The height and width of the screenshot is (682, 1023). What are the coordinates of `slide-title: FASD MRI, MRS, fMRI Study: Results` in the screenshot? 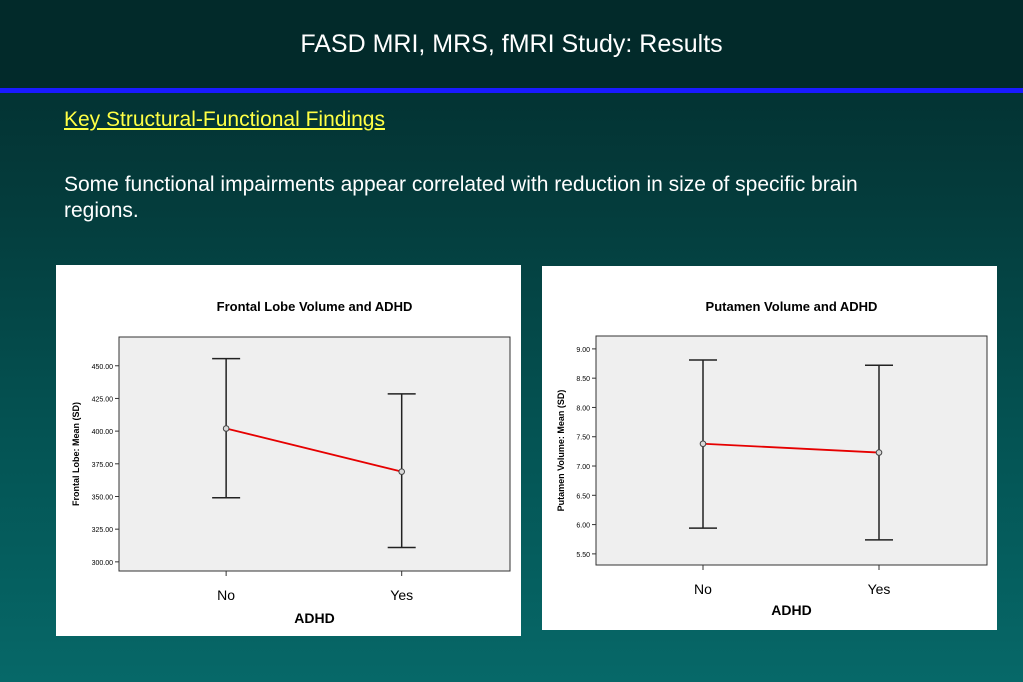 It's located at (511, 44).